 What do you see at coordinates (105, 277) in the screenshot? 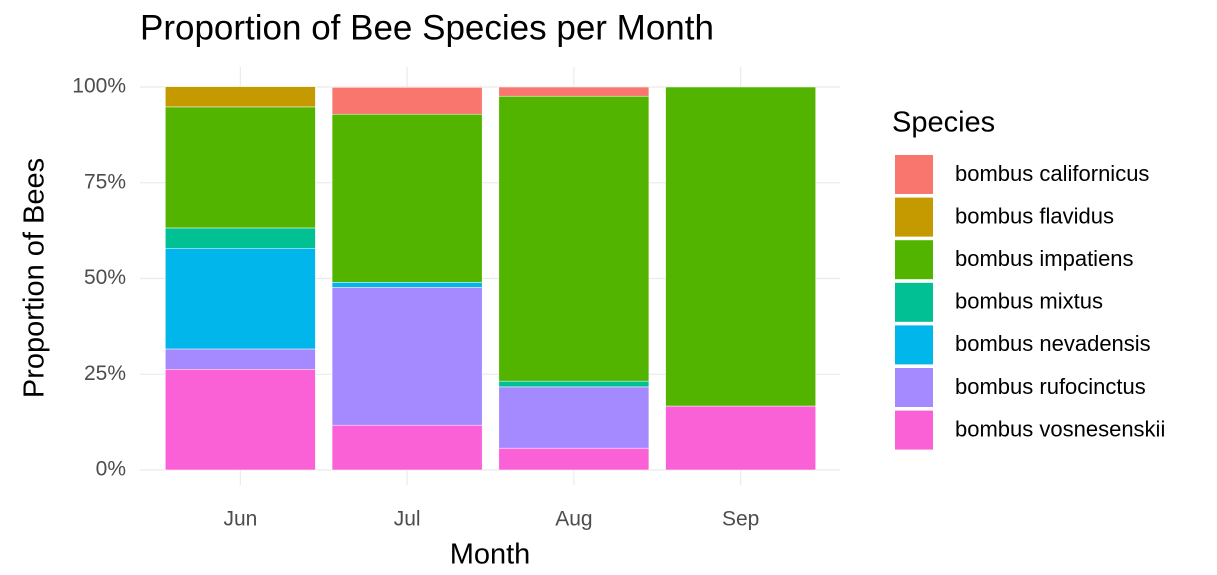
I see `y-tick-label: 50%` at bounding box center [105, 277].